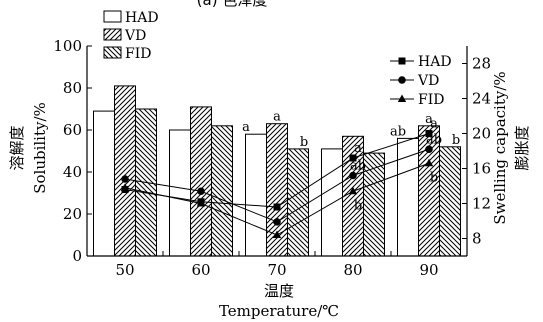  I want to click on y-left-label-en: Solubility/%, so click(40, 148).